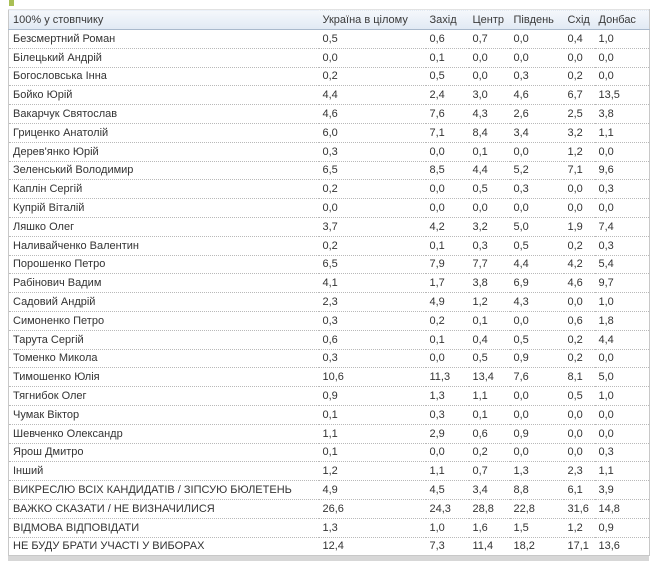  What do you see at coordinates (329, 452) in the screenshot?
I see `table-row: Ярош Дмитро 0,1 0,0 0,2 0,0 0,0 0,3` at bounding box center [329, 452].